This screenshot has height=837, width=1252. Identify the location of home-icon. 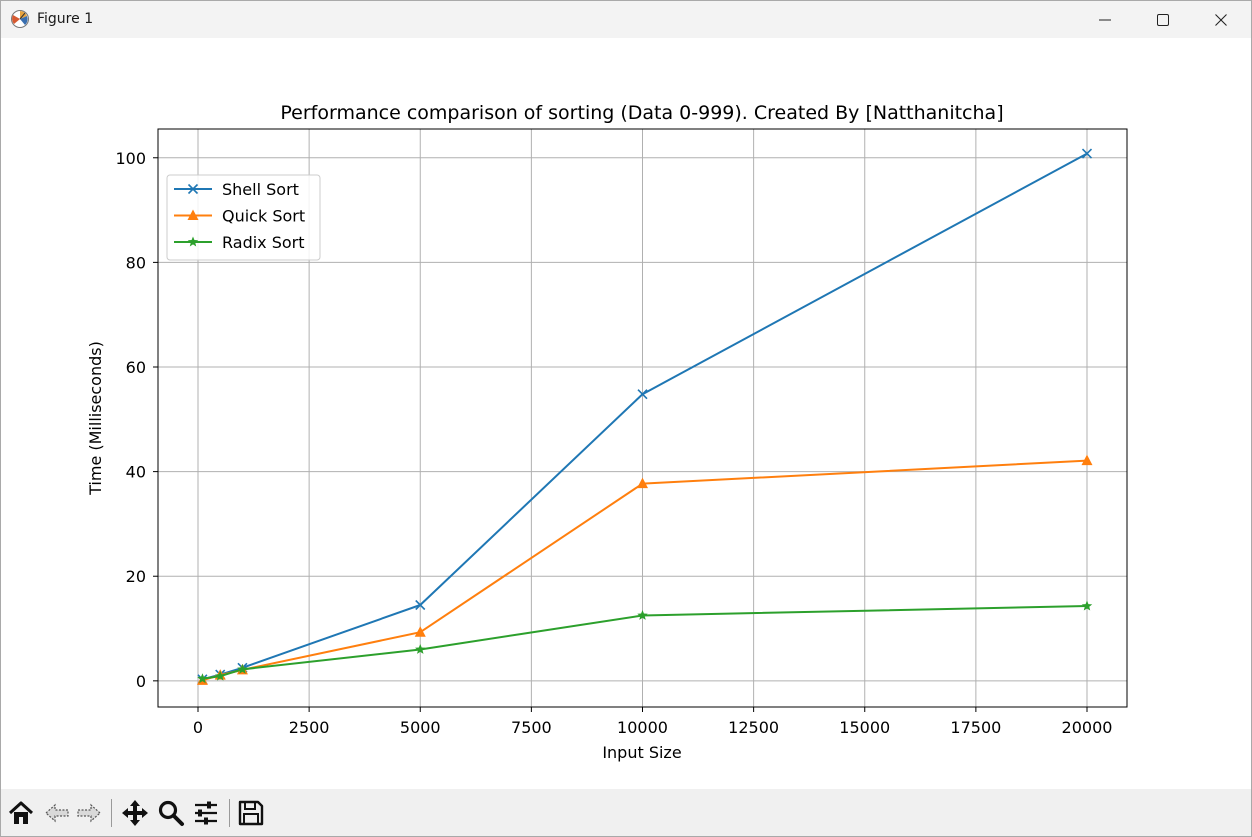
(21, 812).